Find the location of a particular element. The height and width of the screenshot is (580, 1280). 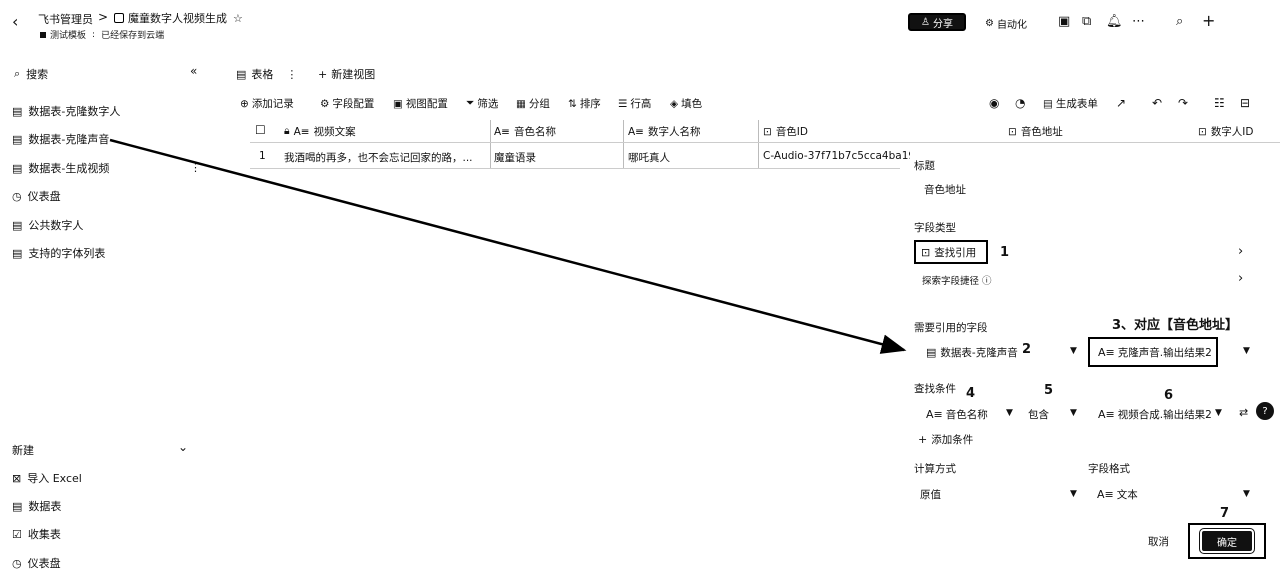

calc-label: 计算方式 is located at coordinates (935, 469).